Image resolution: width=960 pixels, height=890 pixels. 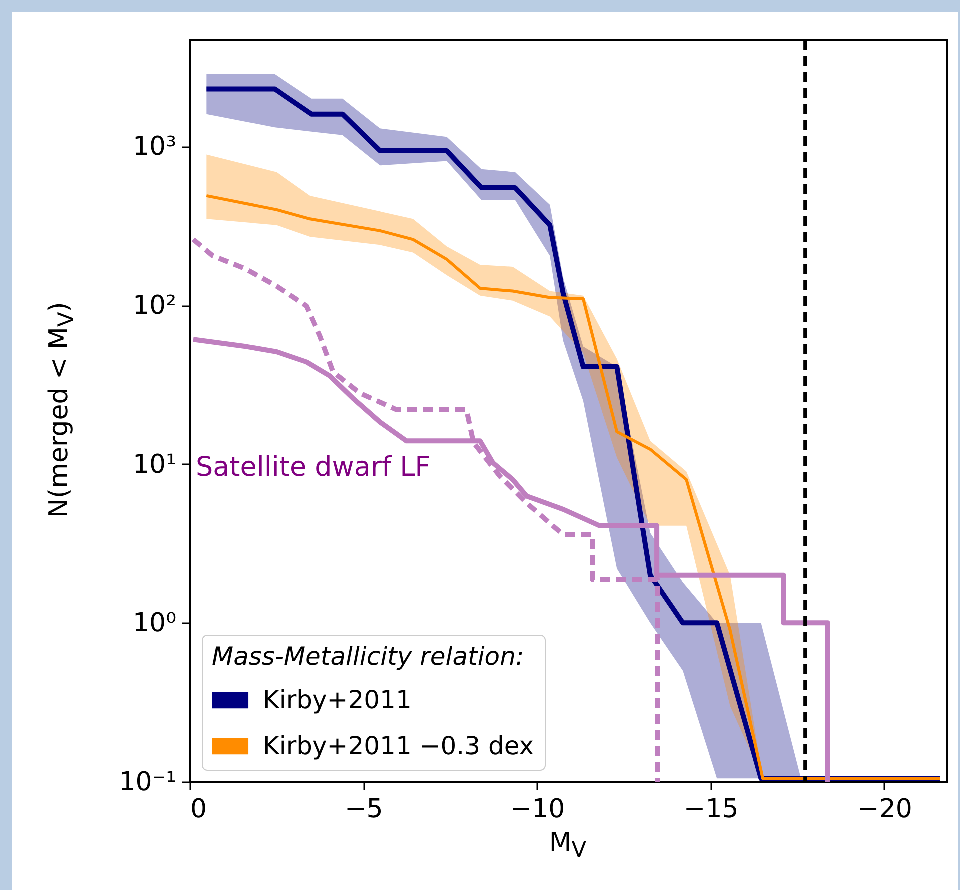 I want to click on x-tick-label: −20, so click(x=885, y=809).